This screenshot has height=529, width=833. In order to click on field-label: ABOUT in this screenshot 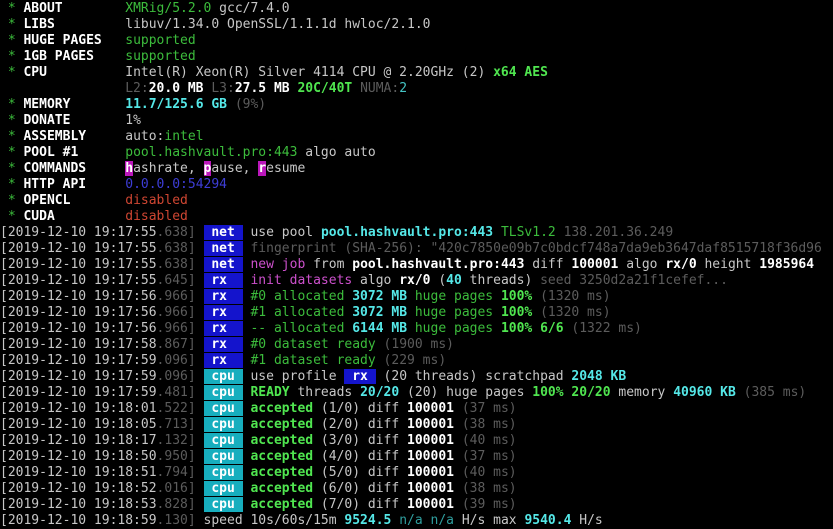, I will do `click(43, 8)`.